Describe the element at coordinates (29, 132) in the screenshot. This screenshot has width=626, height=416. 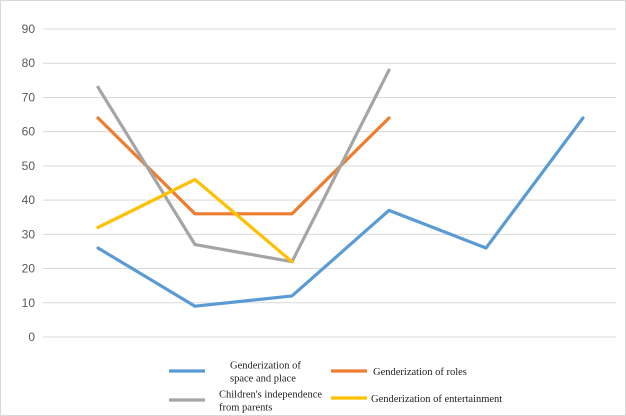
I see `y-tick-label: 60` at that location.